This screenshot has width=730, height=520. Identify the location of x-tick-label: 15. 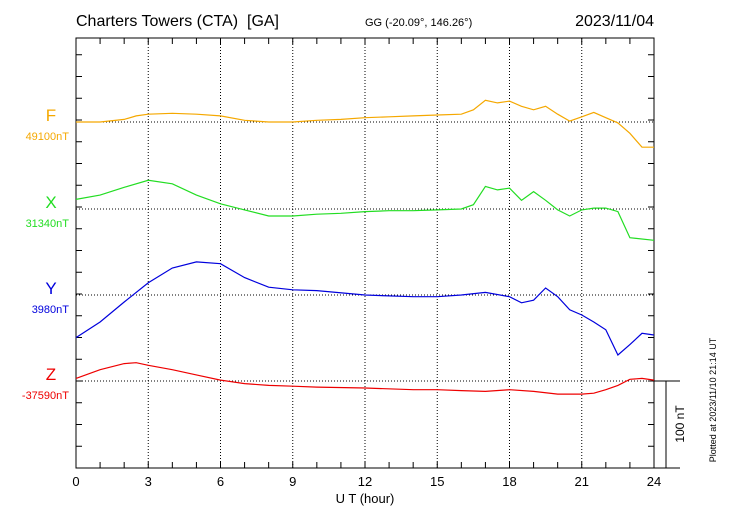
(437, 481).